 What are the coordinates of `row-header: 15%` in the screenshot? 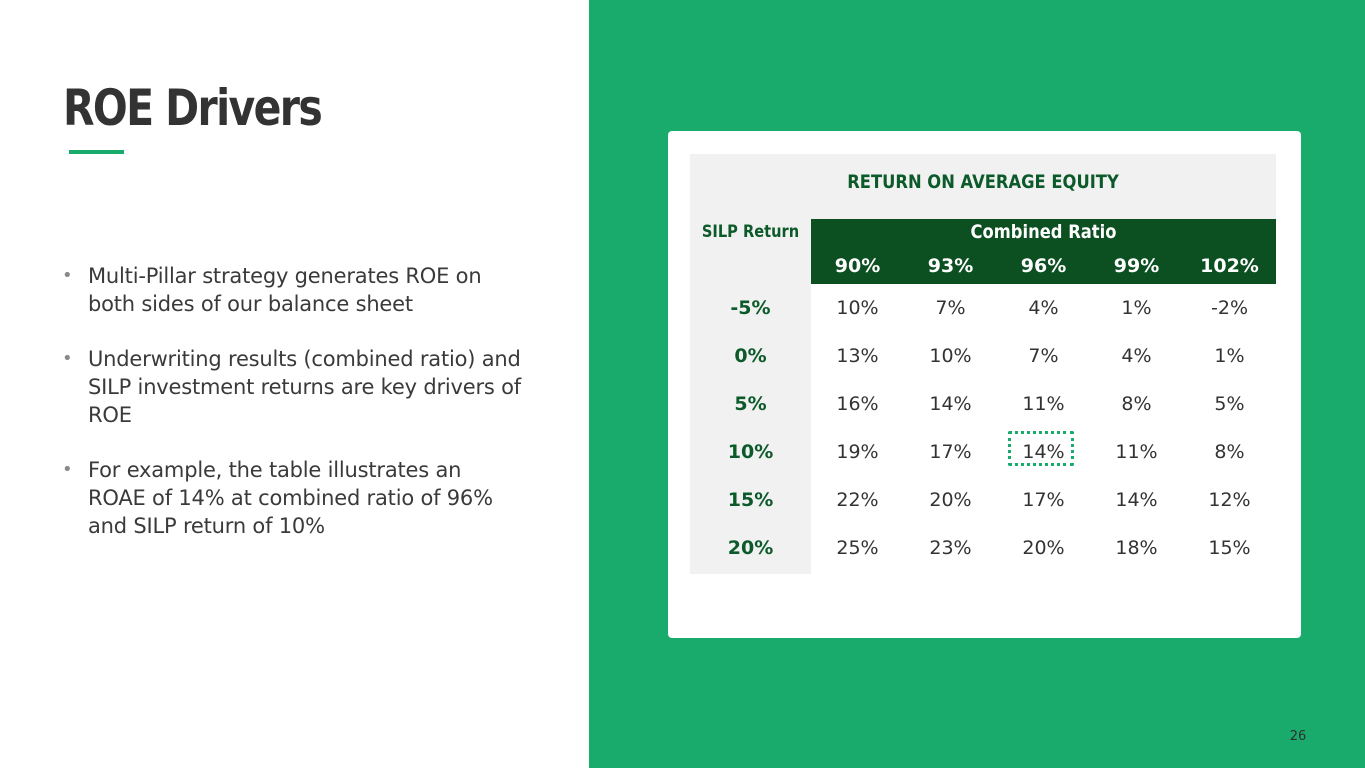 It's located at (750, 500).